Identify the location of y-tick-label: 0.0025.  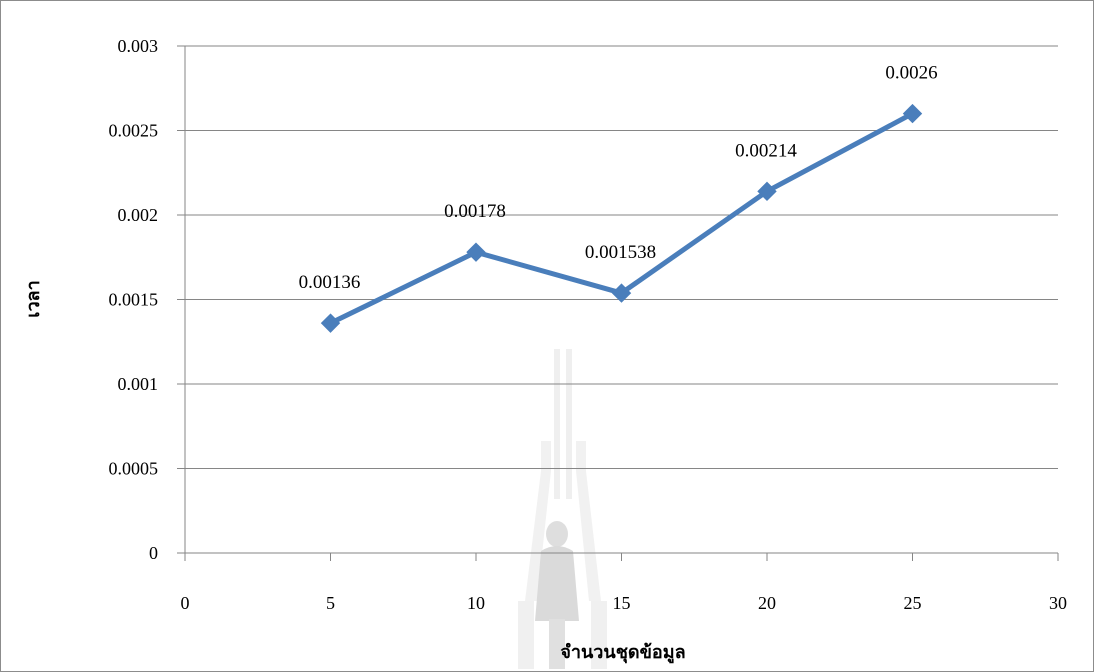
(134, 131).